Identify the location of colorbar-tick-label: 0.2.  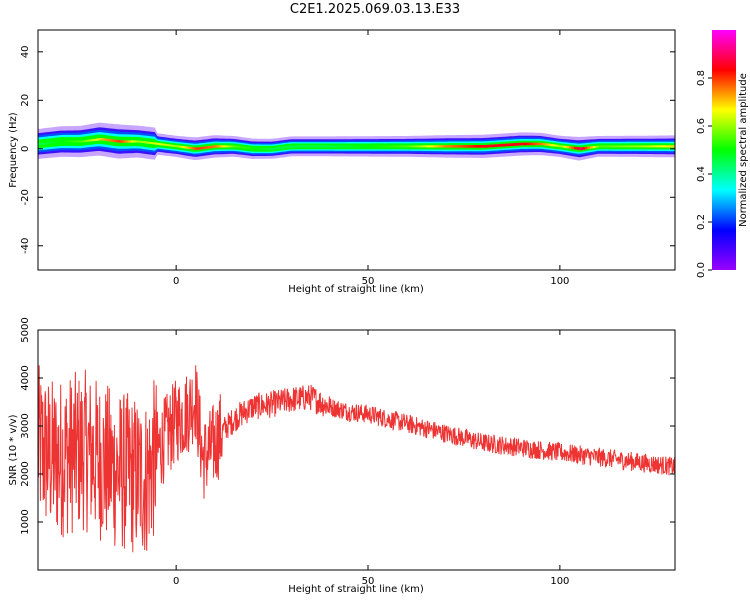
(701, 222).